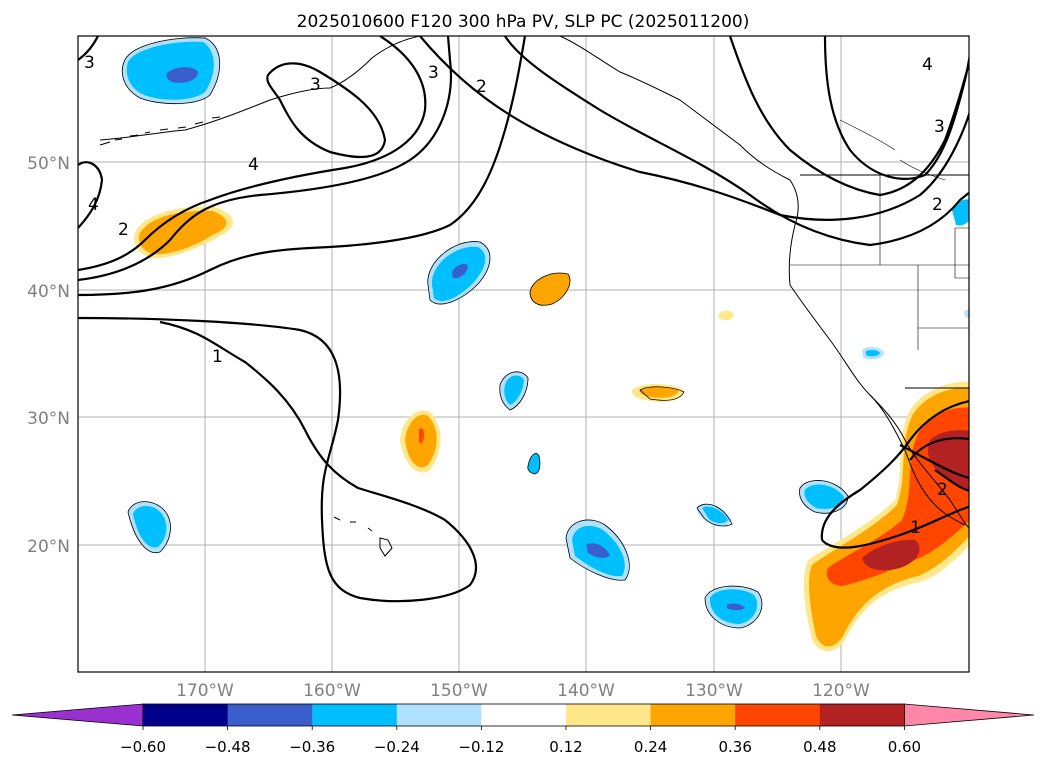 This screenshot has width=1047, height=765. I want to click on slp-contour-4-nw, so click(91, 195).